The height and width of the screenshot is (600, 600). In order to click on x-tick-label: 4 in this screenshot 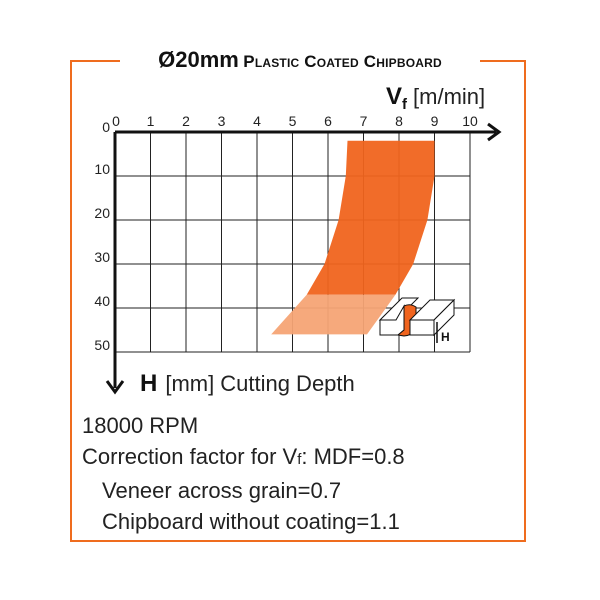, I will do `click(257, 121)`.